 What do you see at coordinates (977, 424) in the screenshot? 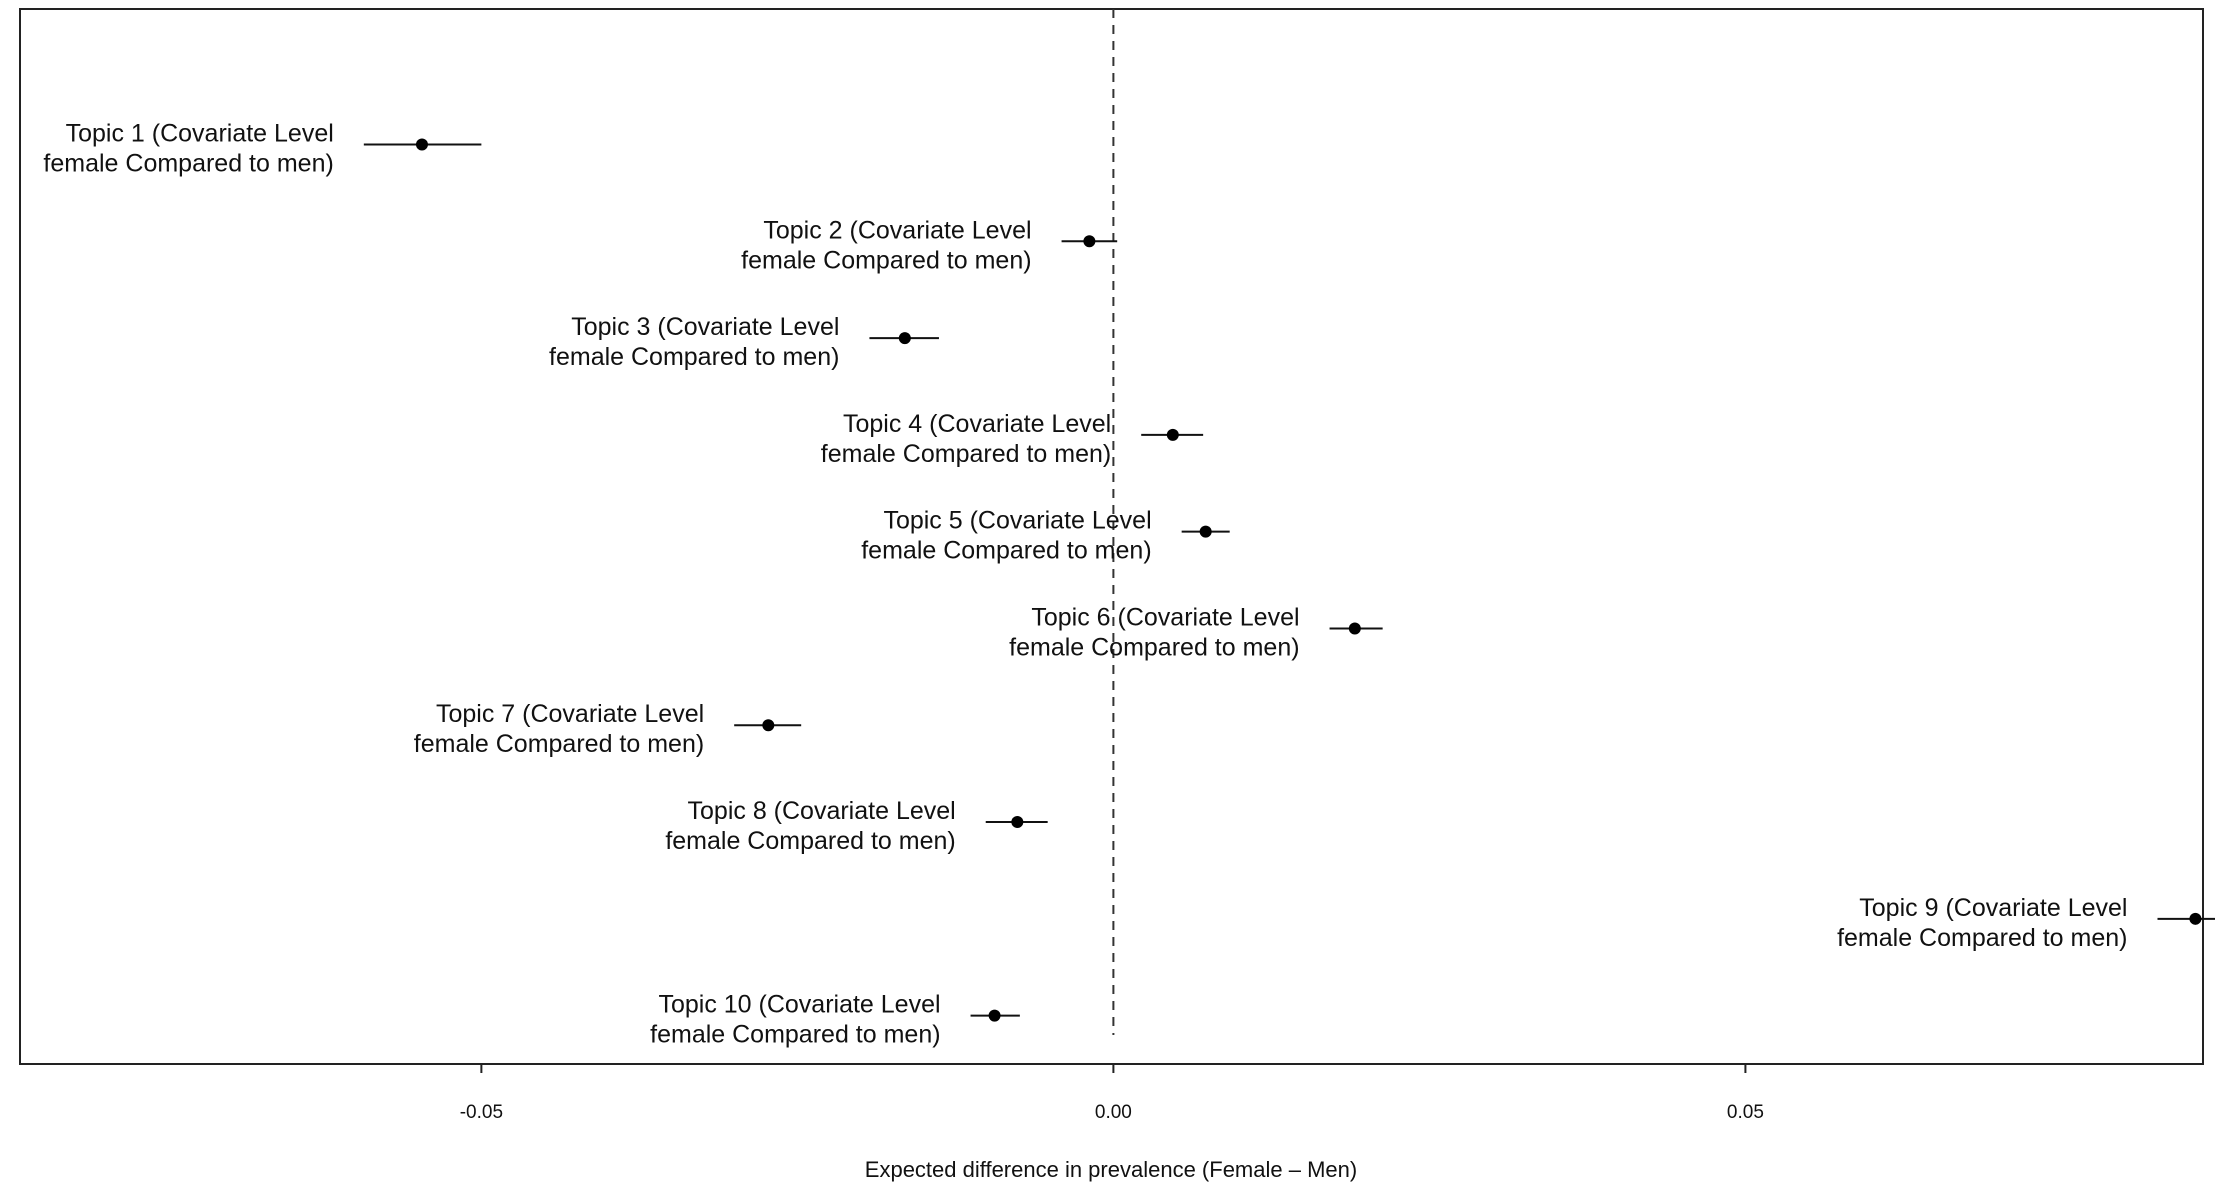
I see `topic-label-line1: Topic 4 (Covariate Level` at bounding box center [977, 424].